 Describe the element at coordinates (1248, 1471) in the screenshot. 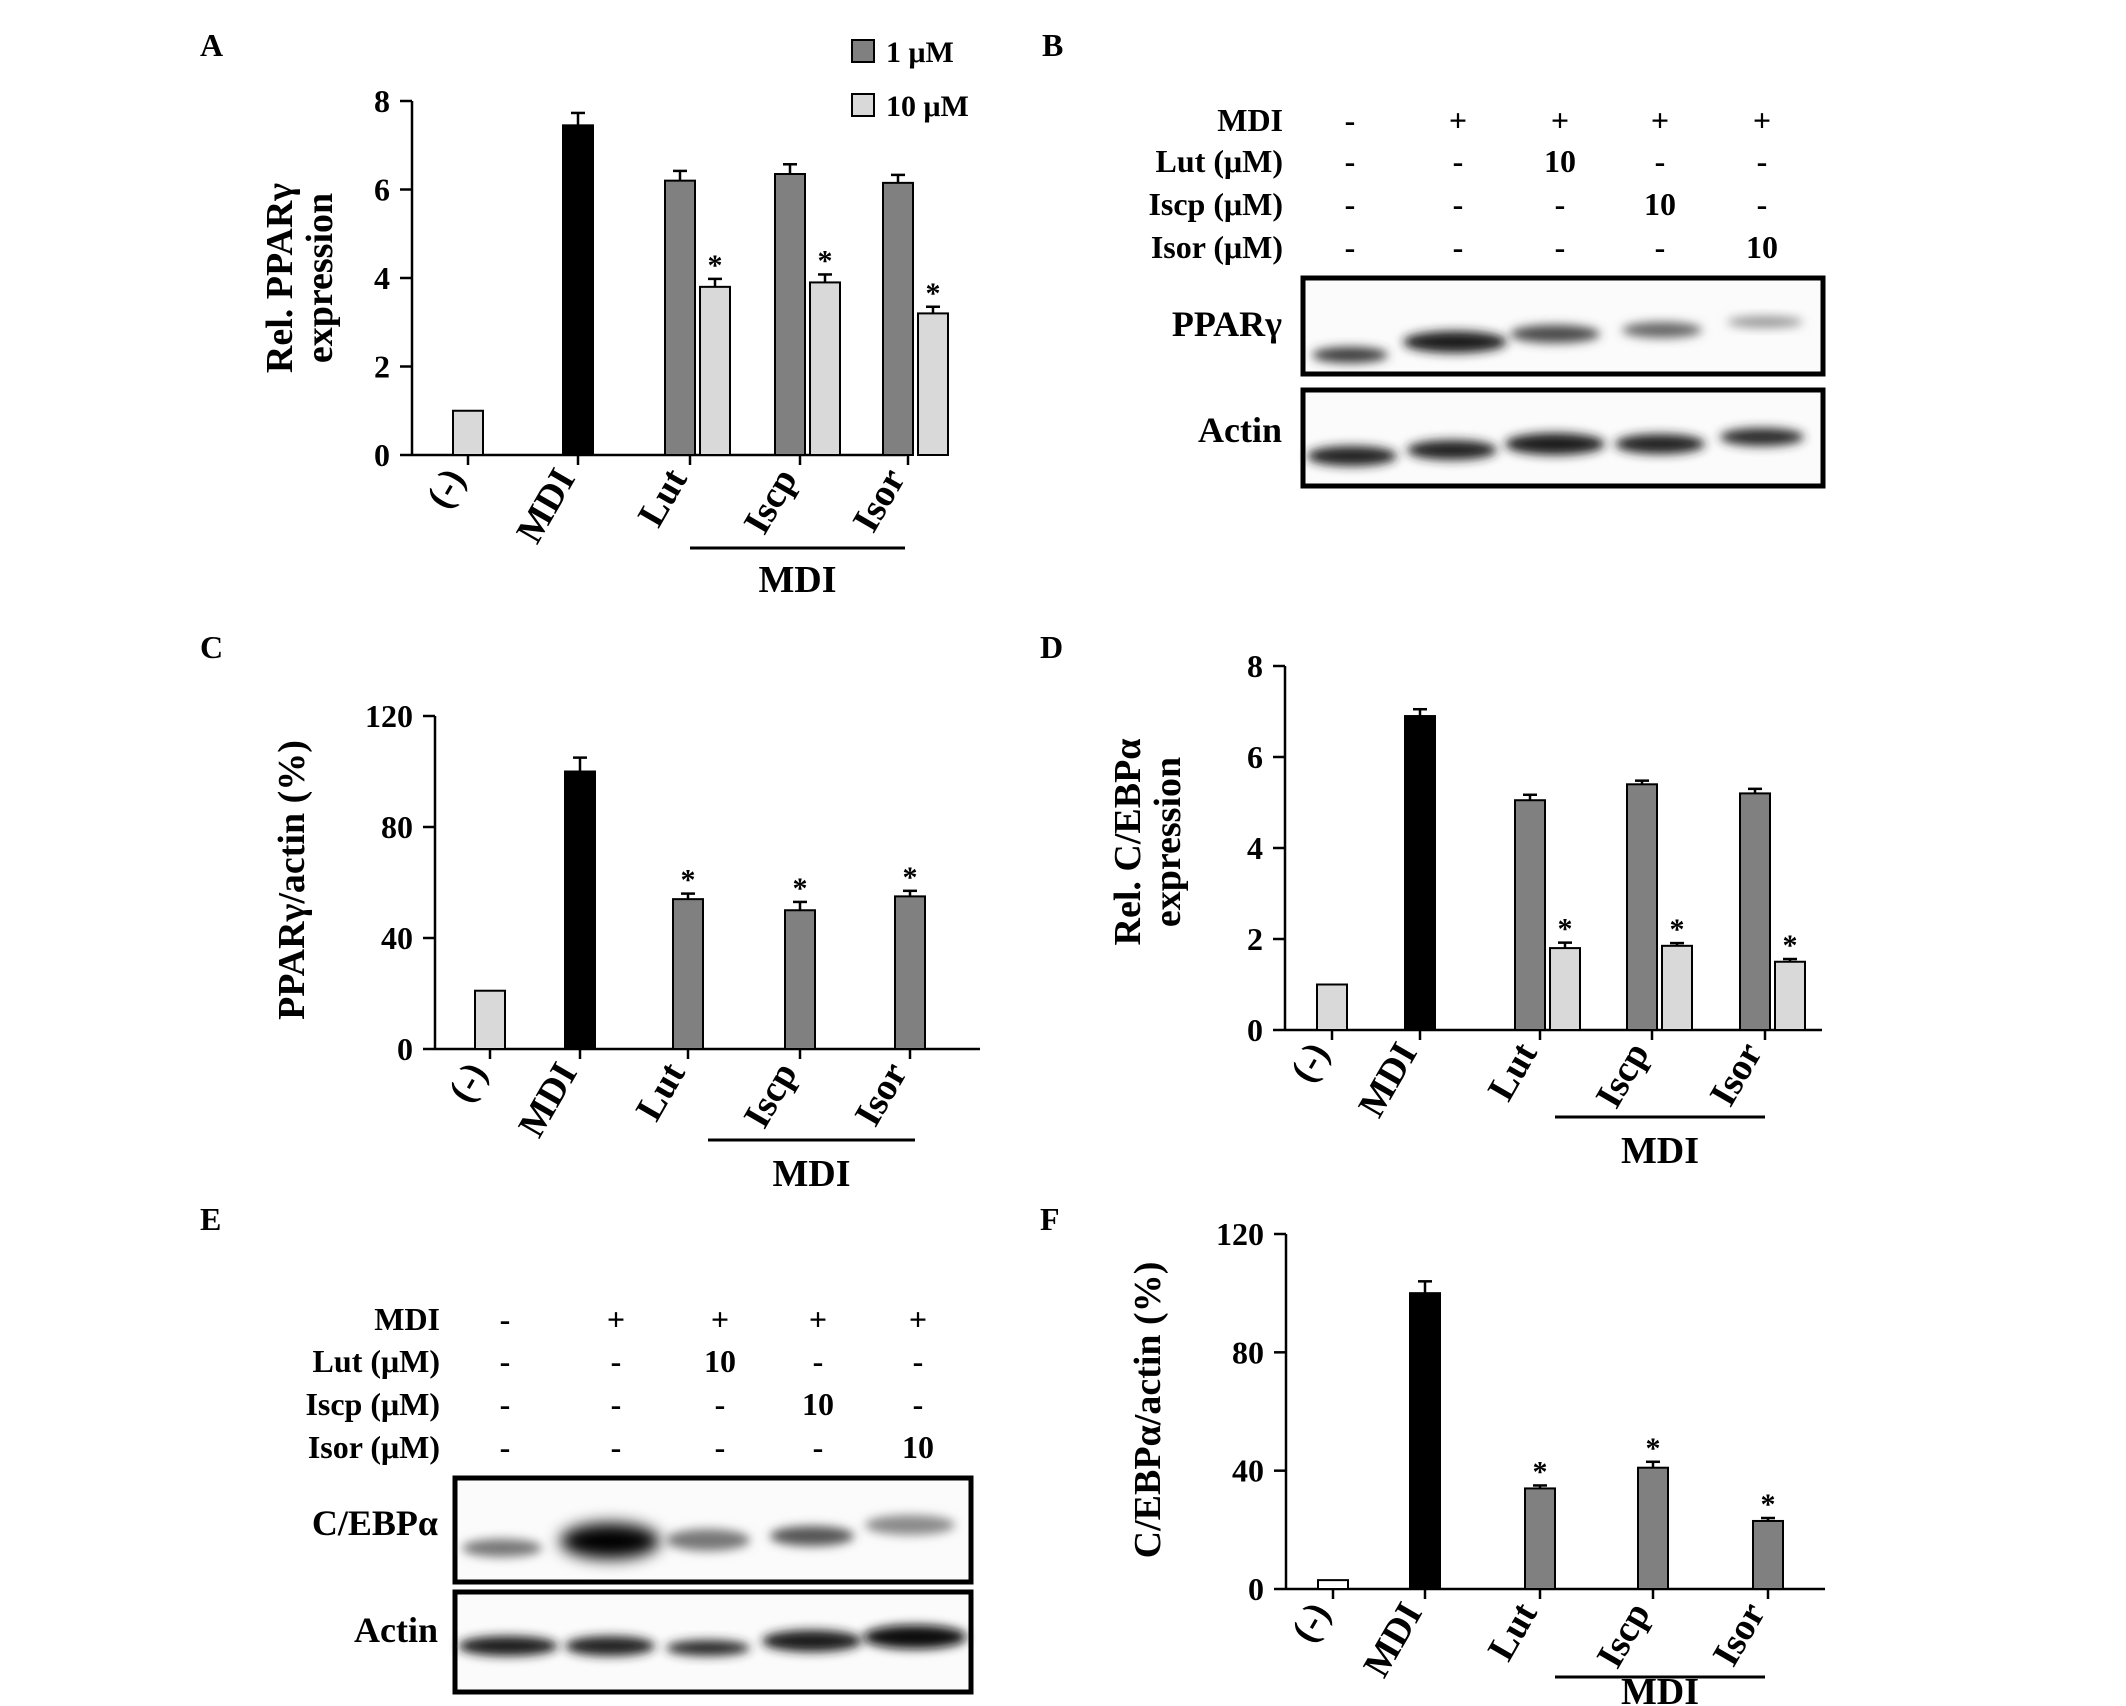

I see `y-tick-label: 40` at that location.